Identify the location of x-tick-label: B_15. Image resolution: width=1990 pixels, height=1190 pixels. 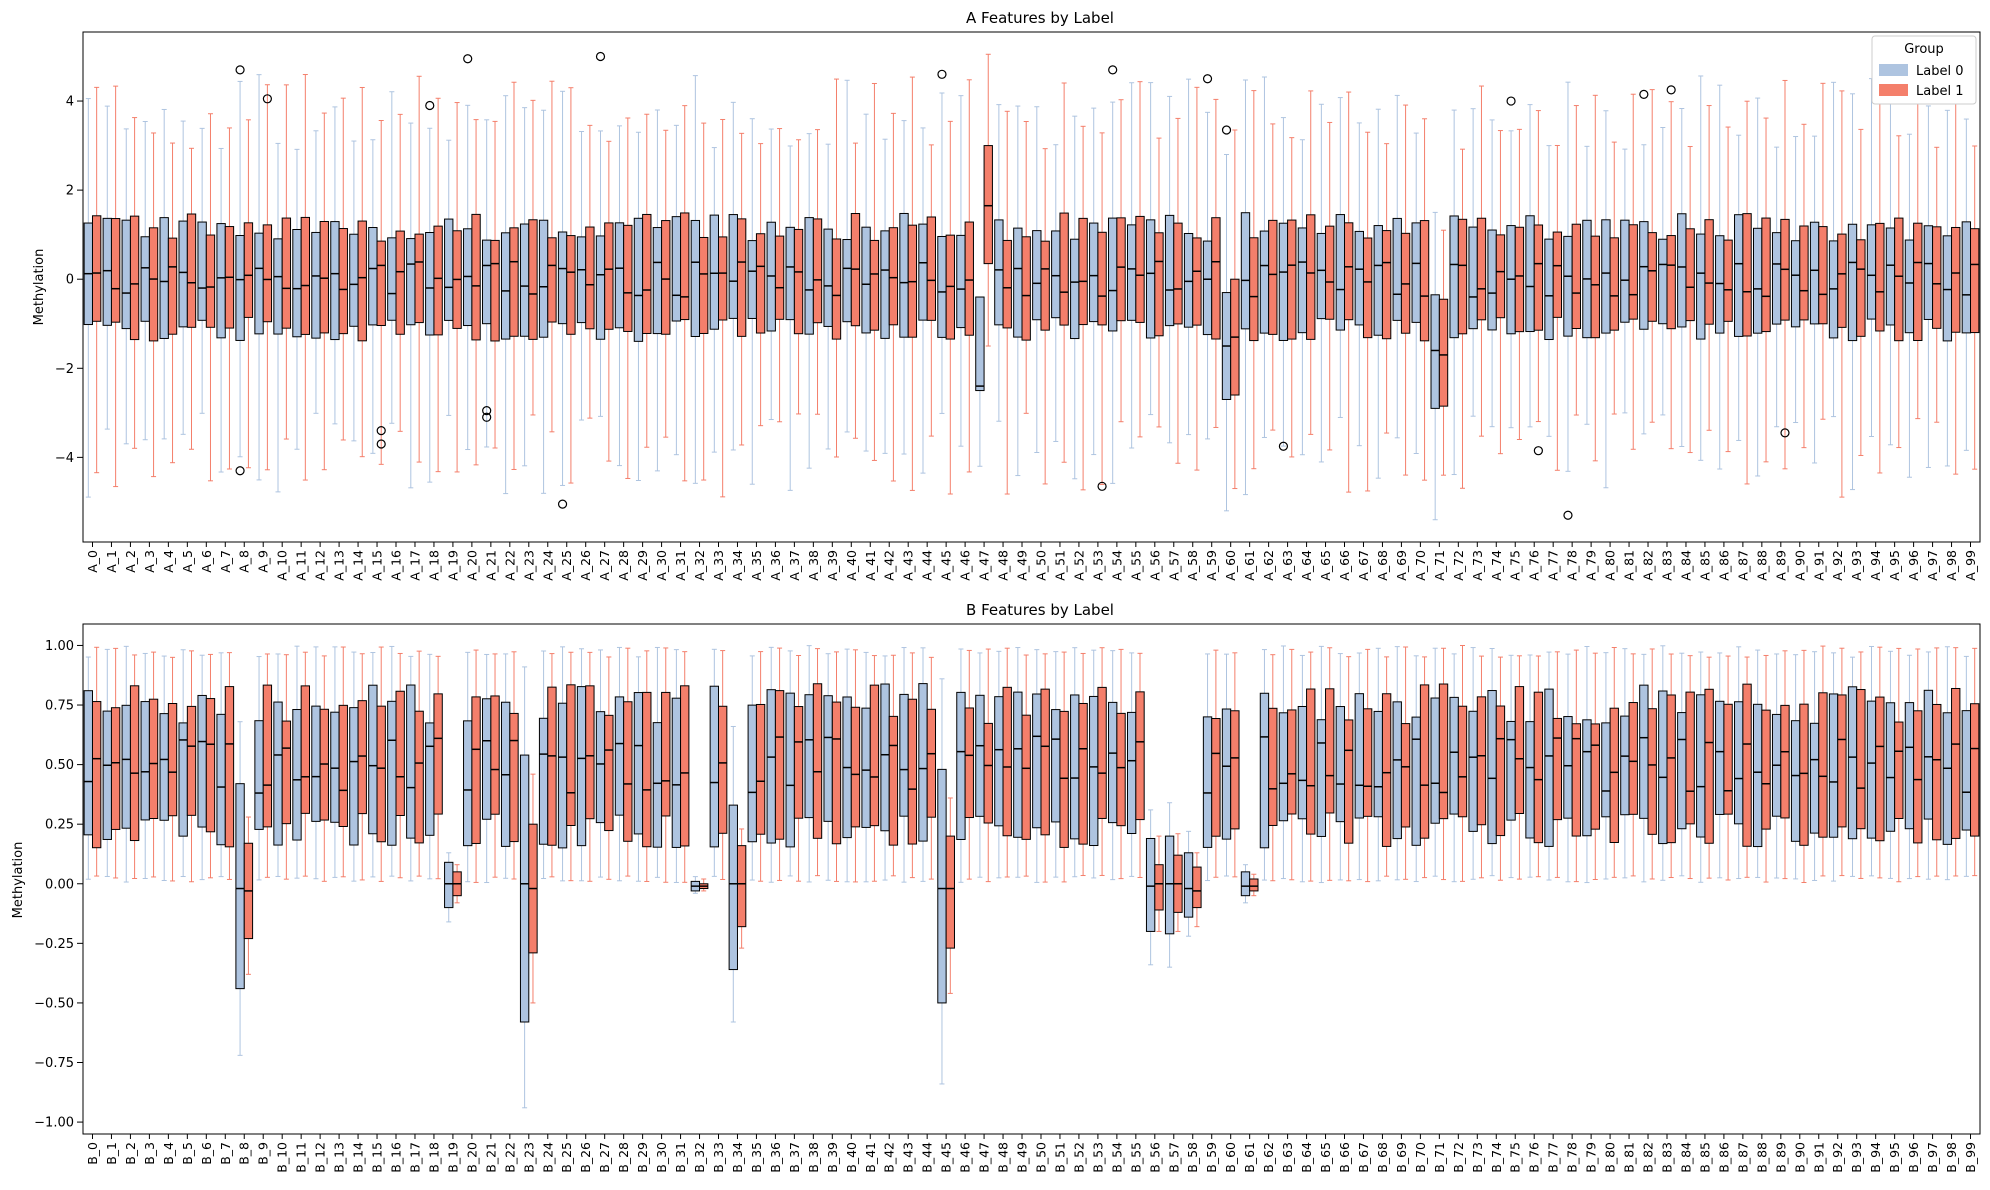
(377, 1157).